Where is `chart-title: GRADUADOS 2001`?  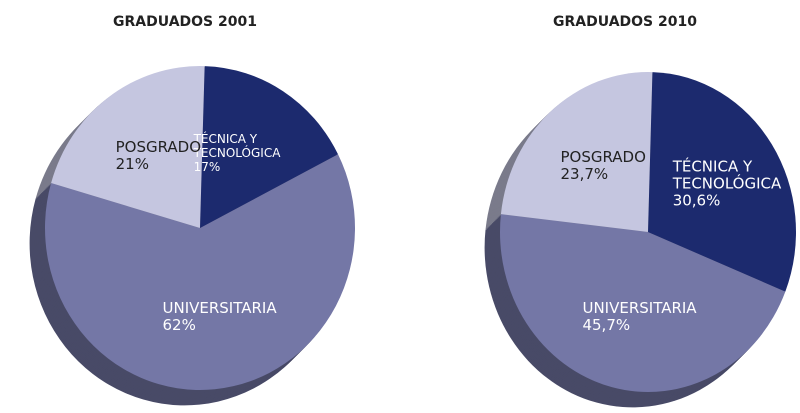 chart-title: GRADUADOS 2001 is located at coordinates (185, 22).